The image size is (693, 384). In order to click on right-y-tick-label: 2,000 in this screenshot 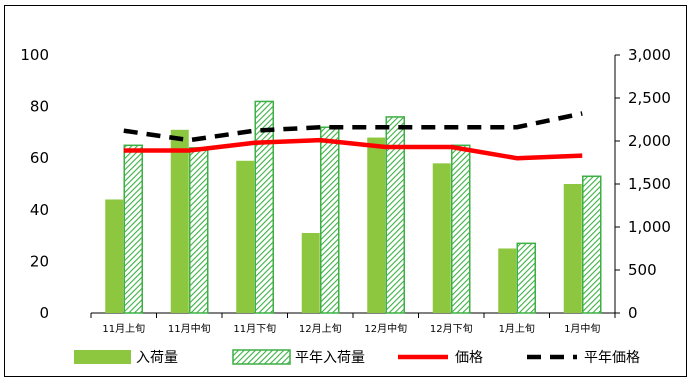, I will do `click(649, 141)`.